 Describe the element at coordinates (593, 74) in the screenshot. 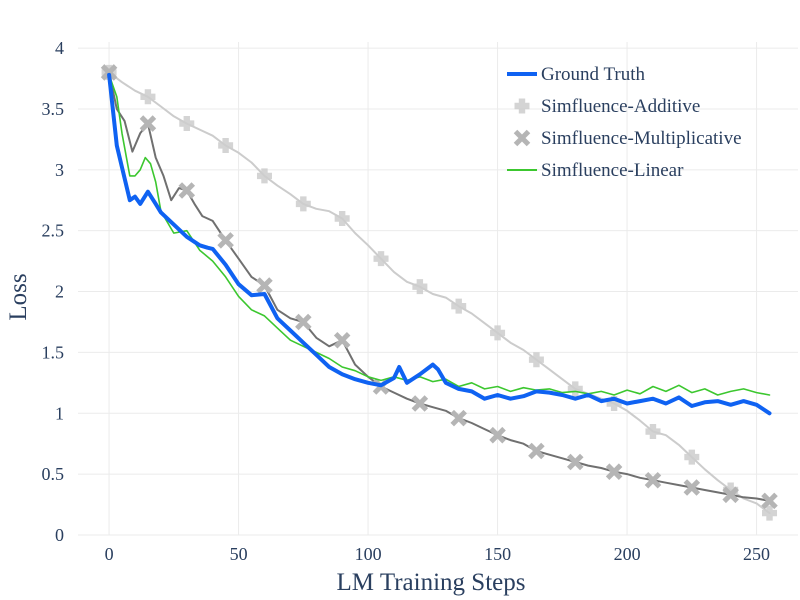

I see `legend-label: Ground Truth` at that location.